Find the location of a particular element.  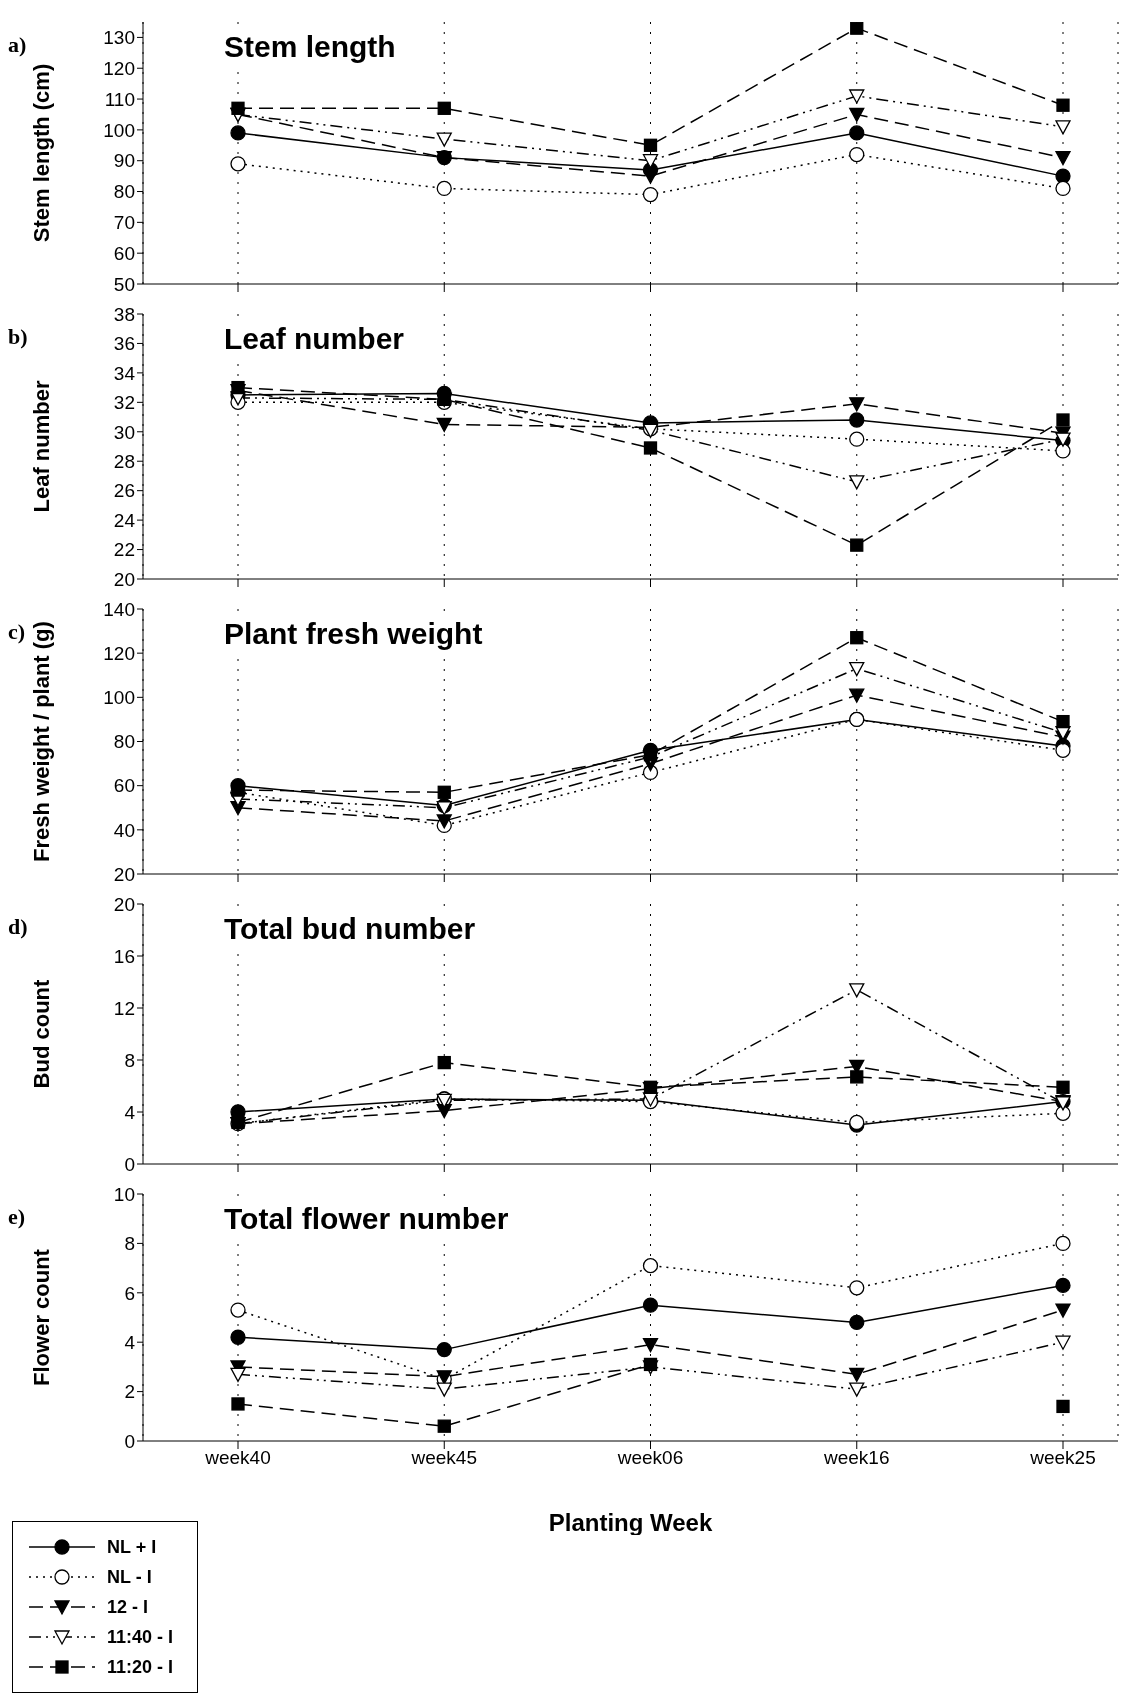

legend-label: 11:40 - I is located at coordinates (140, 1637).